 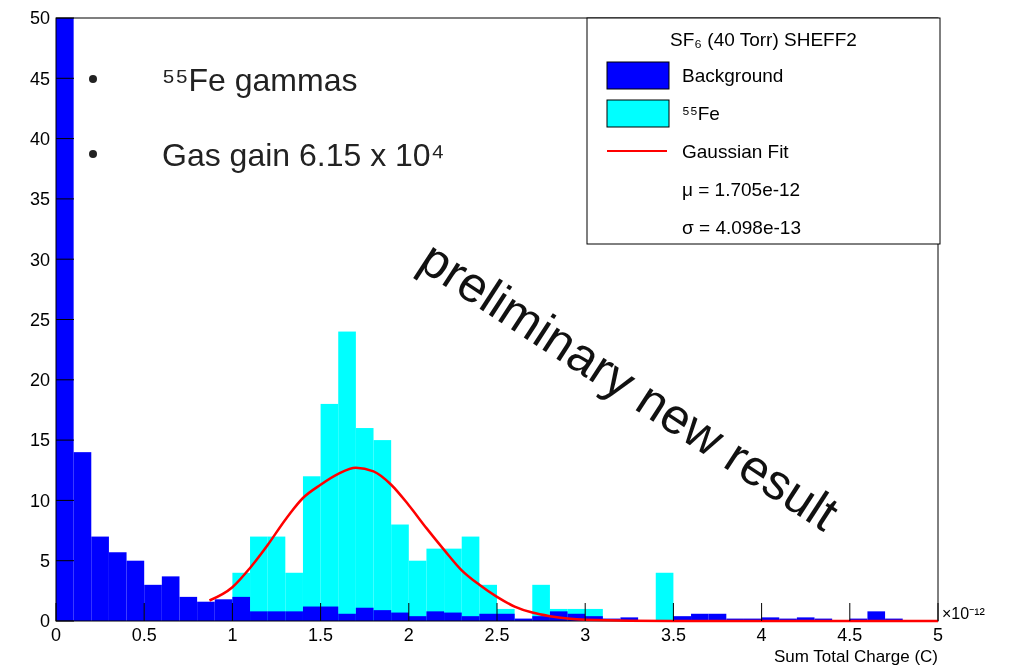 What do you see at coordinates (736, 151) in the screenshot?
I see `legend-label: Gaussian Fit` at bounding box center [736, 151].